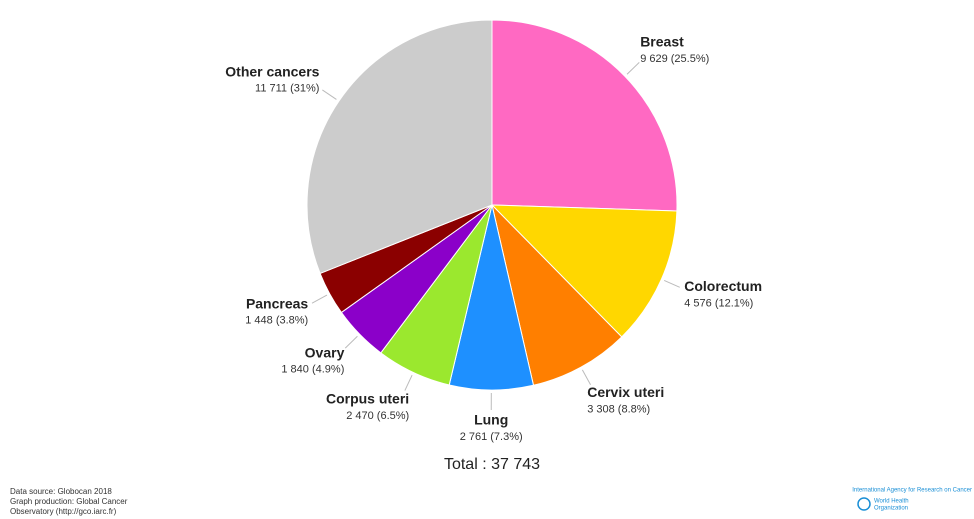  What do you see at coordinates (723, 286) in the screenshot?
I see `slice-name: Colorectum` at bounding box center [723, 286].